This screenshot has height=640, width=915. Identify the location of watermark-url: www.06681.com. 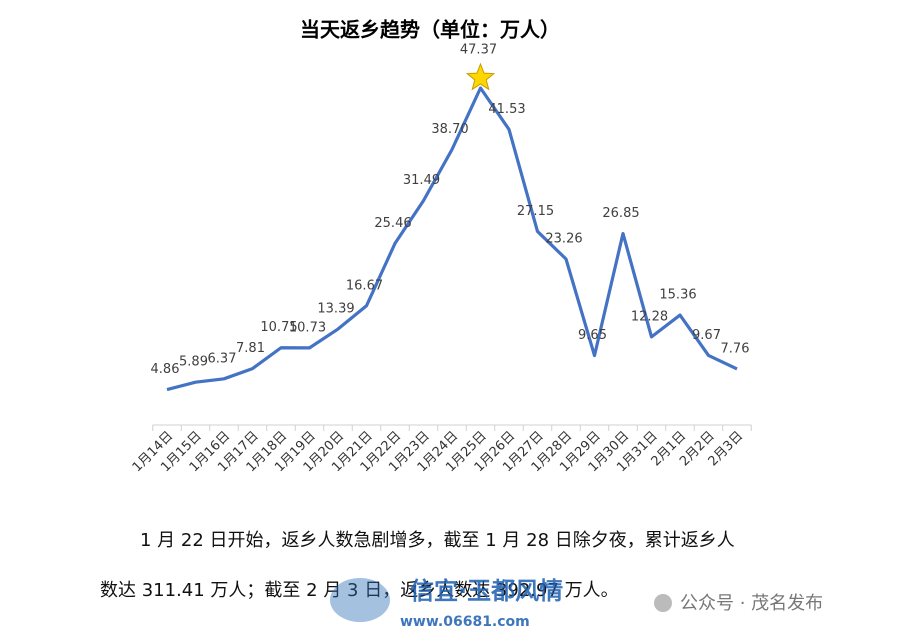
(465, 622).